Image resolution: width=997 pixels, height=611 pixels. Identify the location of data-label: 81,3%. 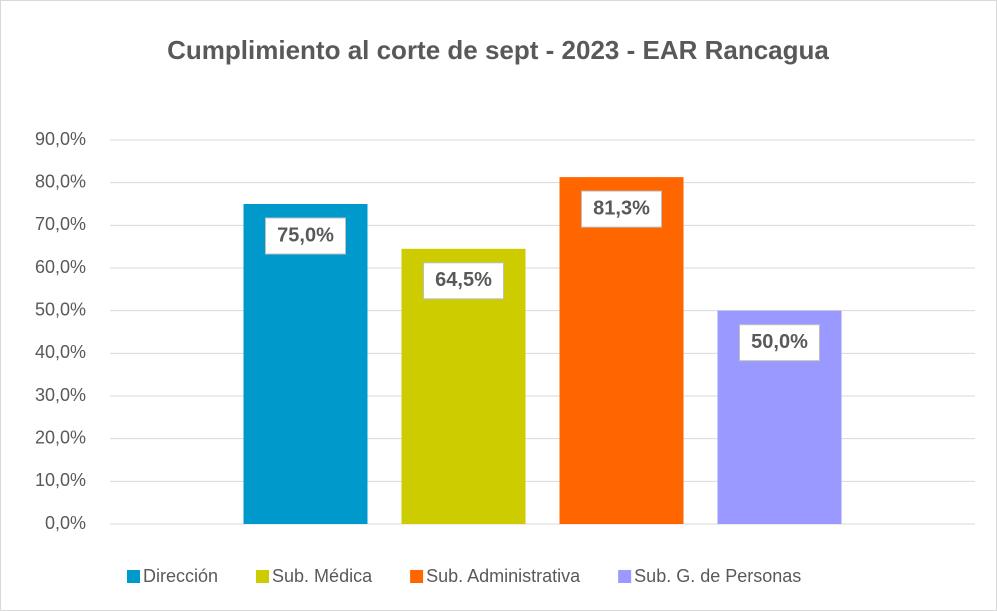
(621, 208).